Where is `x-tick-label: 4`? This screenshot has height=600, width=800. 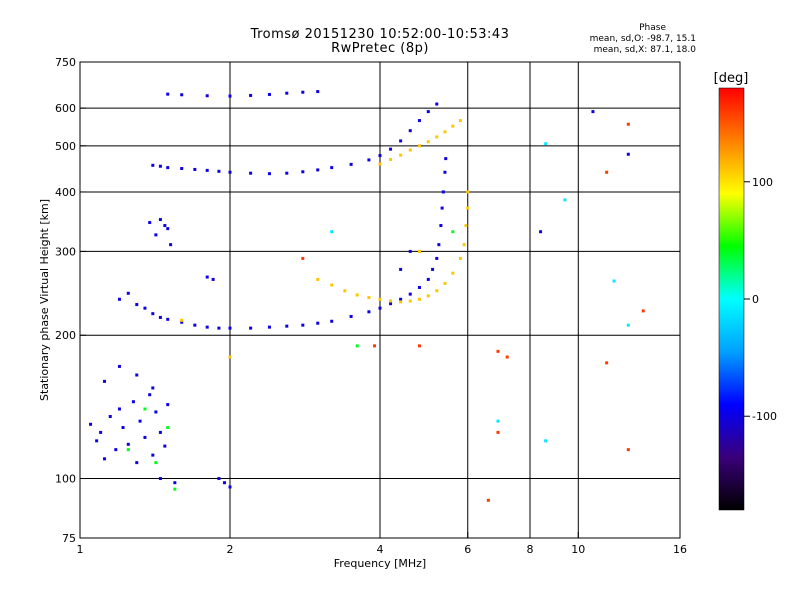
x-tick-label: 4 is located at coordinates (380, 549).